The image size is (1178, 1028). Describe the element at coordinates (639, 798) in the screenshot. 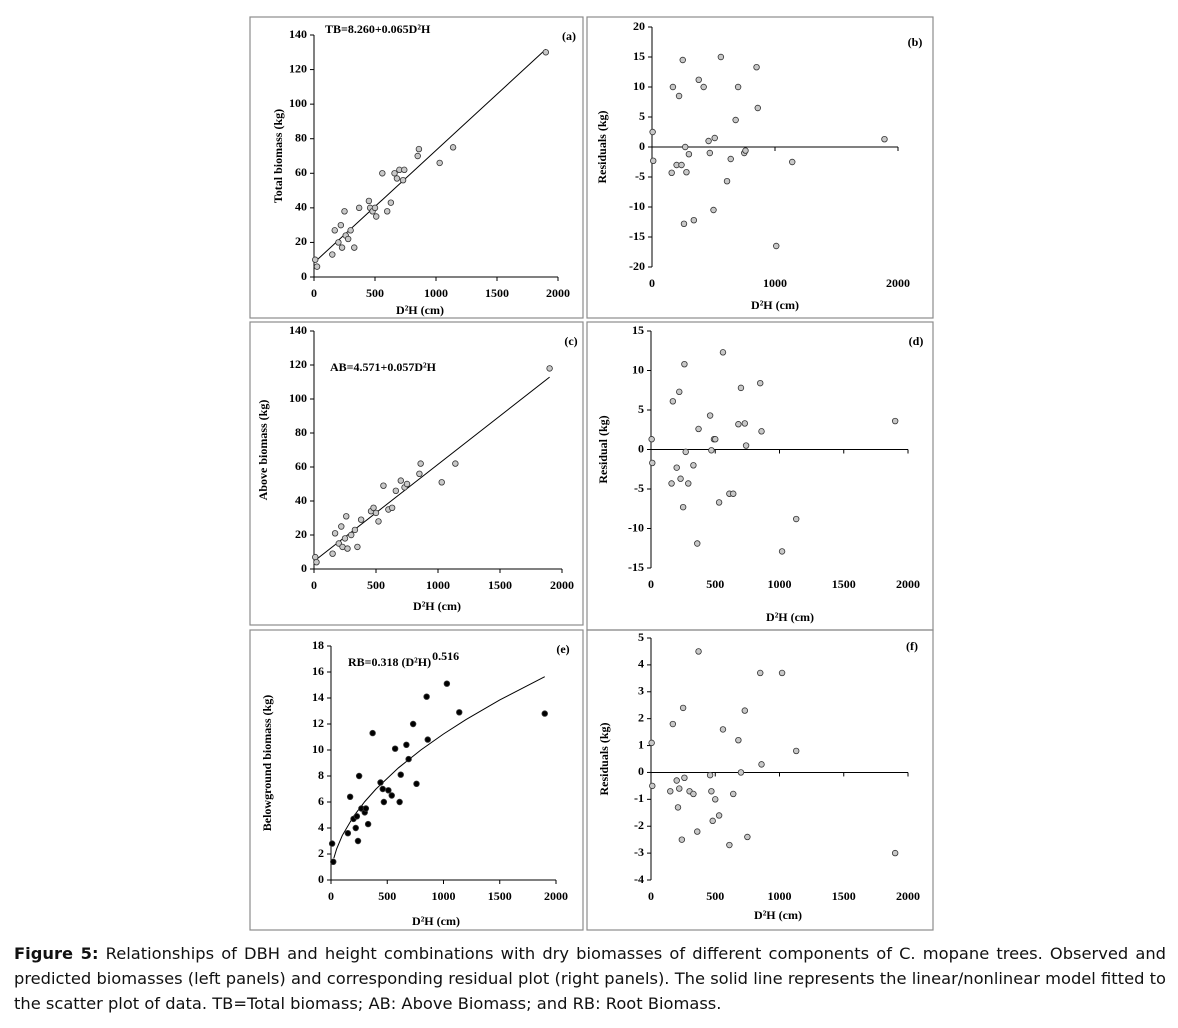

I see `y-tick-label: -1` at that location.